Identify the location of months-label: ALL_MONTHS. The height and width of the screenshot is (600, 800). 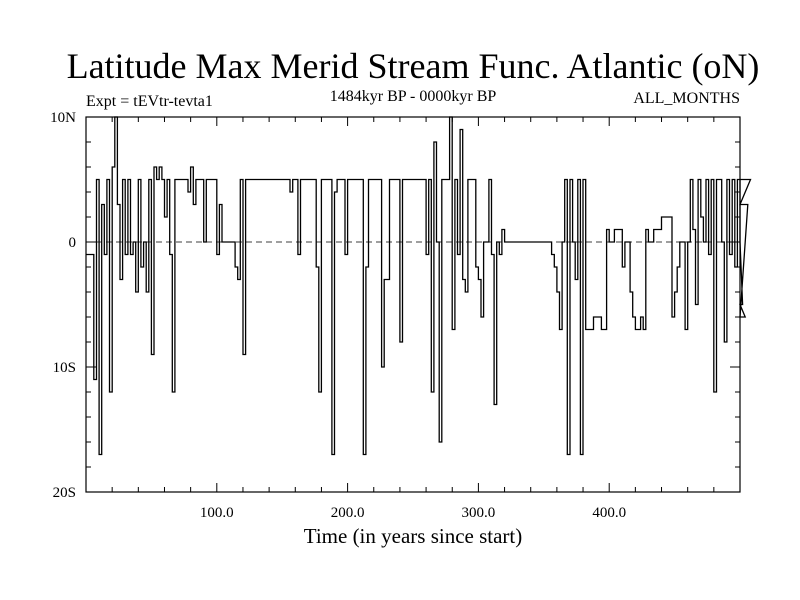
(686, 98).